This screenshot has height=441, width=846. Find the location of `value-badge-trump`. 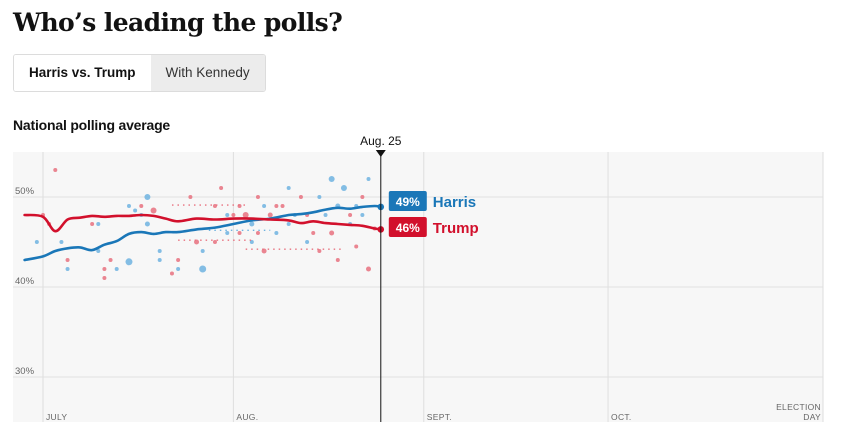

value-badge-trump is located at coordinates (407, 227).